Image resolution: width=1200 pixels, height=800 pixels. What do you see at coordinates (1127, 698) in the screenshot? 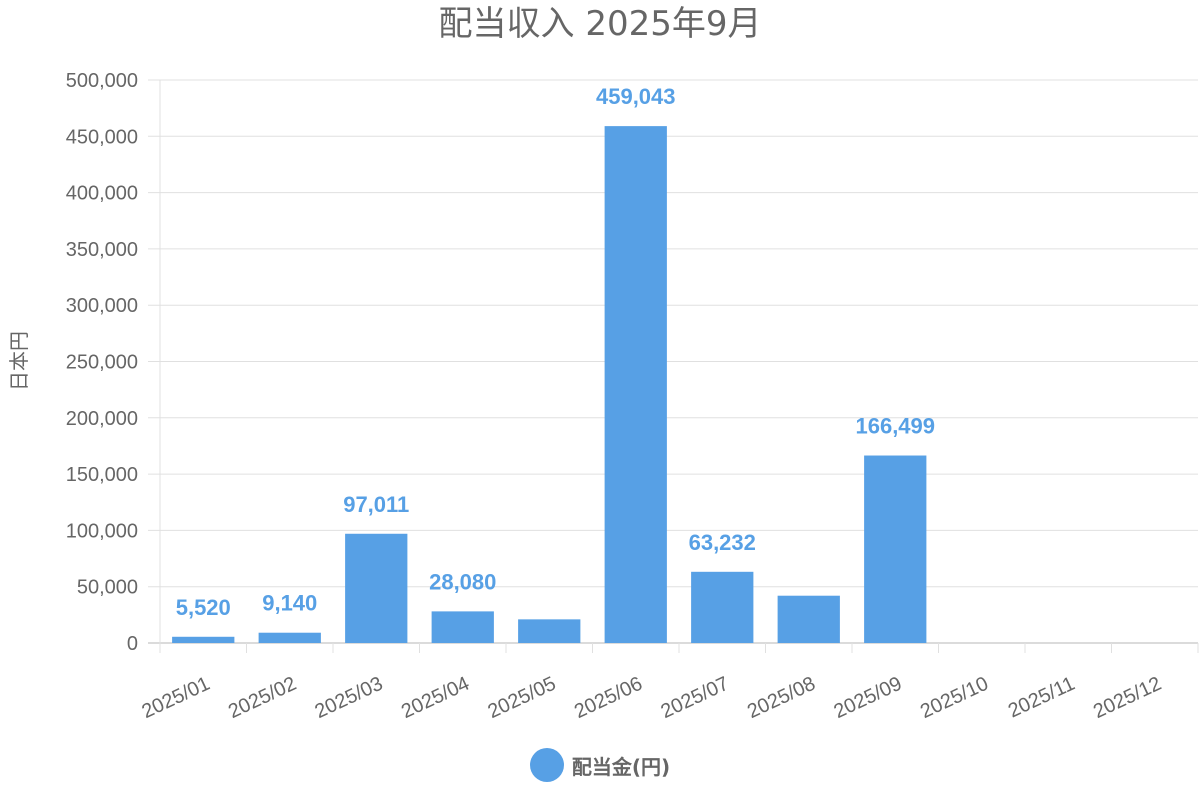
I see `x-tick-label: 2025/12` at bounding box center [1127, 698].